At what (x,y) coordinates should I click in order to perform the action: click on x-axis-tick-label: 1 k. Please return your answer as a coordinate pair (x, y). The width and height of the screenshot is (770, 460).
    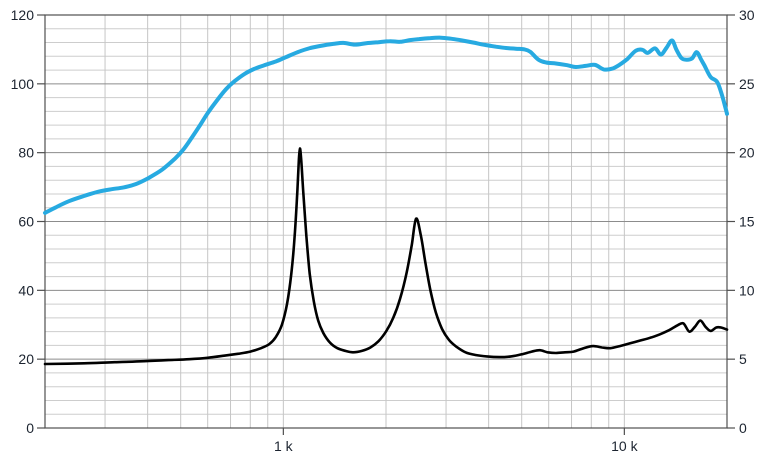
    Looking at the image, I should click on (284, 446).